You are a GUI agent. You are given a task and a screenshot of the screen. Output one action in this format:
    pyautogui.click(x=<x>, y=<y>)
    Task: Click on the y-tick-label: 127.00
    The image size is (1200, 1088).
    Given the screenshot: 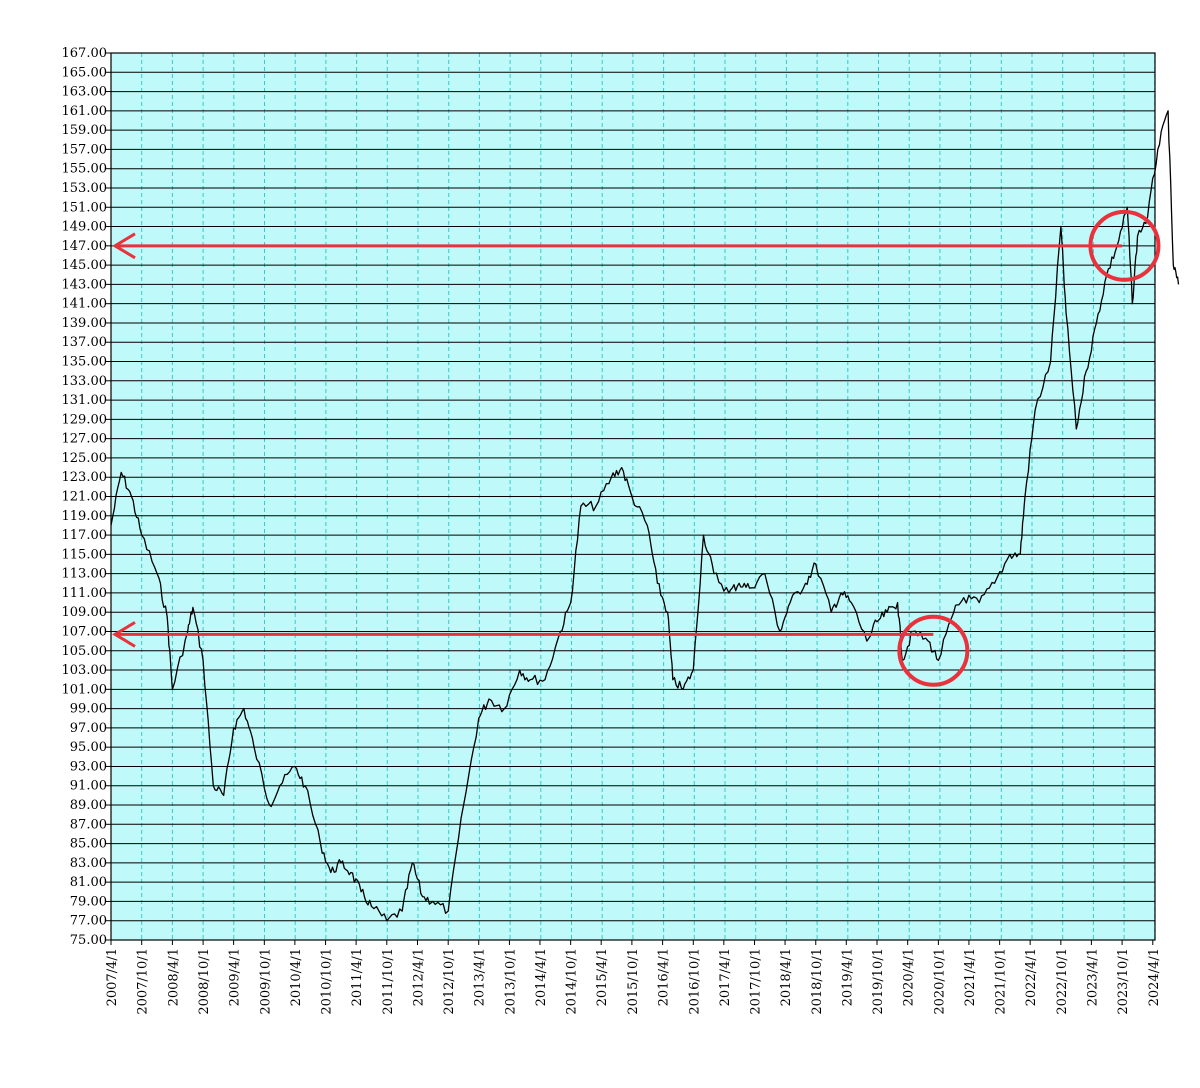 What is the action you would take?
    pyautogui.click(x=85, y=439)
    